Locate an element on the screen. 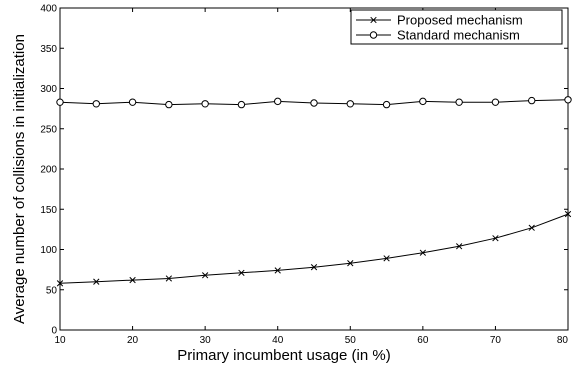 Image resolution: width=572 pixels, height=368 pixels. y-tick-label: 200 is located at coordinates (48, 170).